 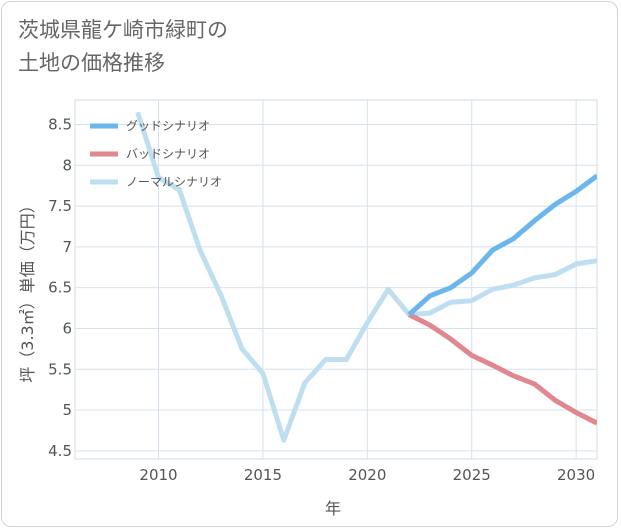 What do you see at coordinates (263, 475) in the screenshot?
I see `x-tick-label: 2015` at bounding box center [263, 475].